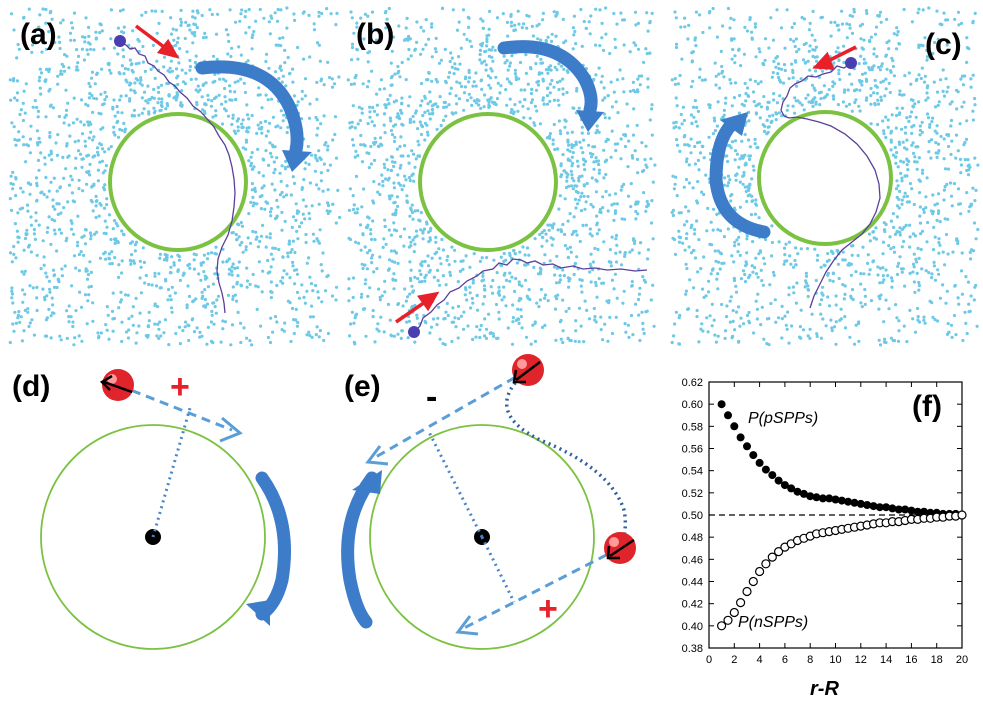 The width and height of the screenshot is (983, 710). I want to click on dashed-arrow-e1, so click(447, 417).